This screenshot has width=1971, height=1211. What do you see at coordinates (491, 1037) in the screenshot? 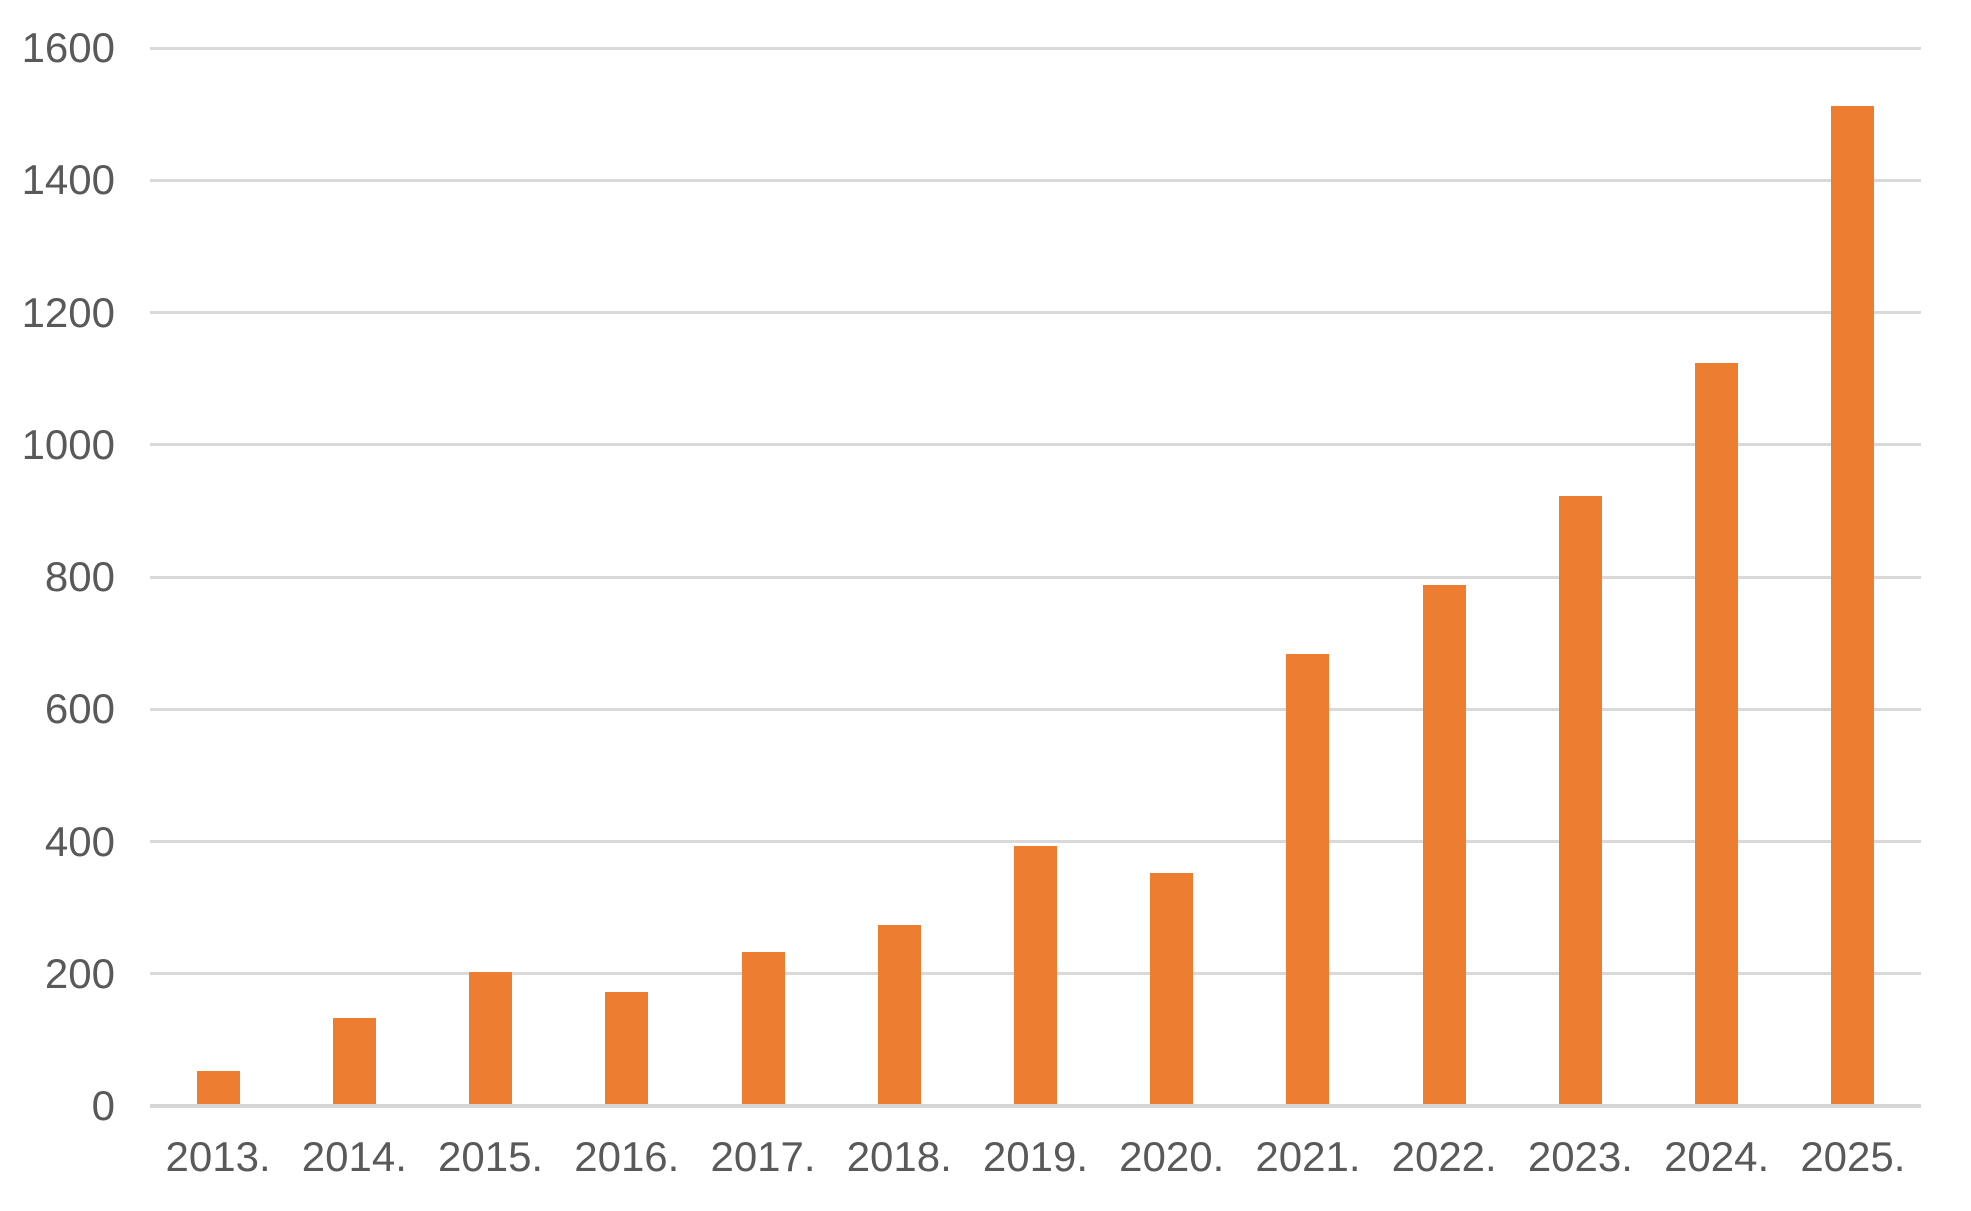
I see `bar-2015` at bounding box center [491, 1037].